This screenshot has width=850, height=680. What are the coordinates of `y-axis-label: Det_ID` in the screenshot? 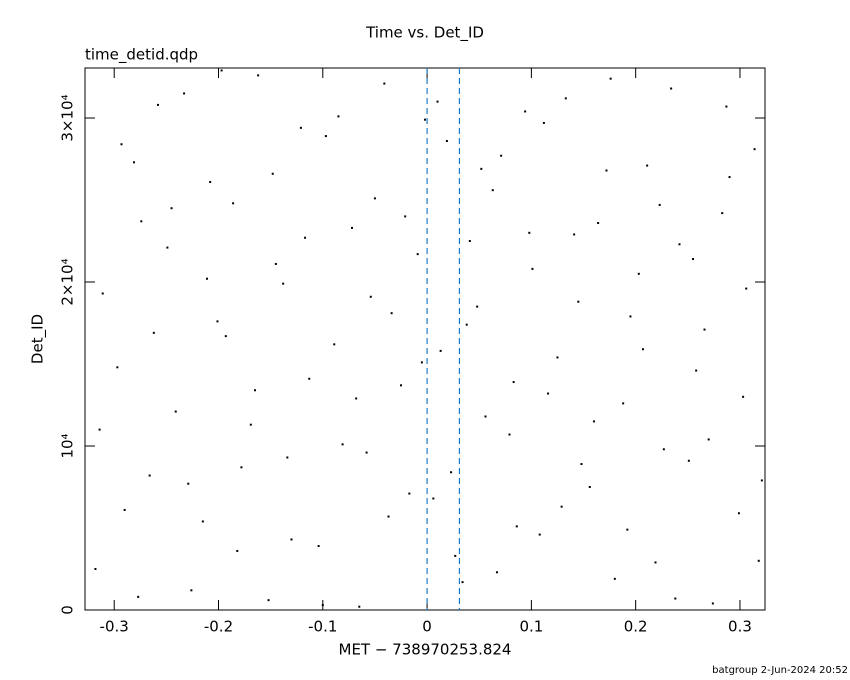 It's located at (38, 339).